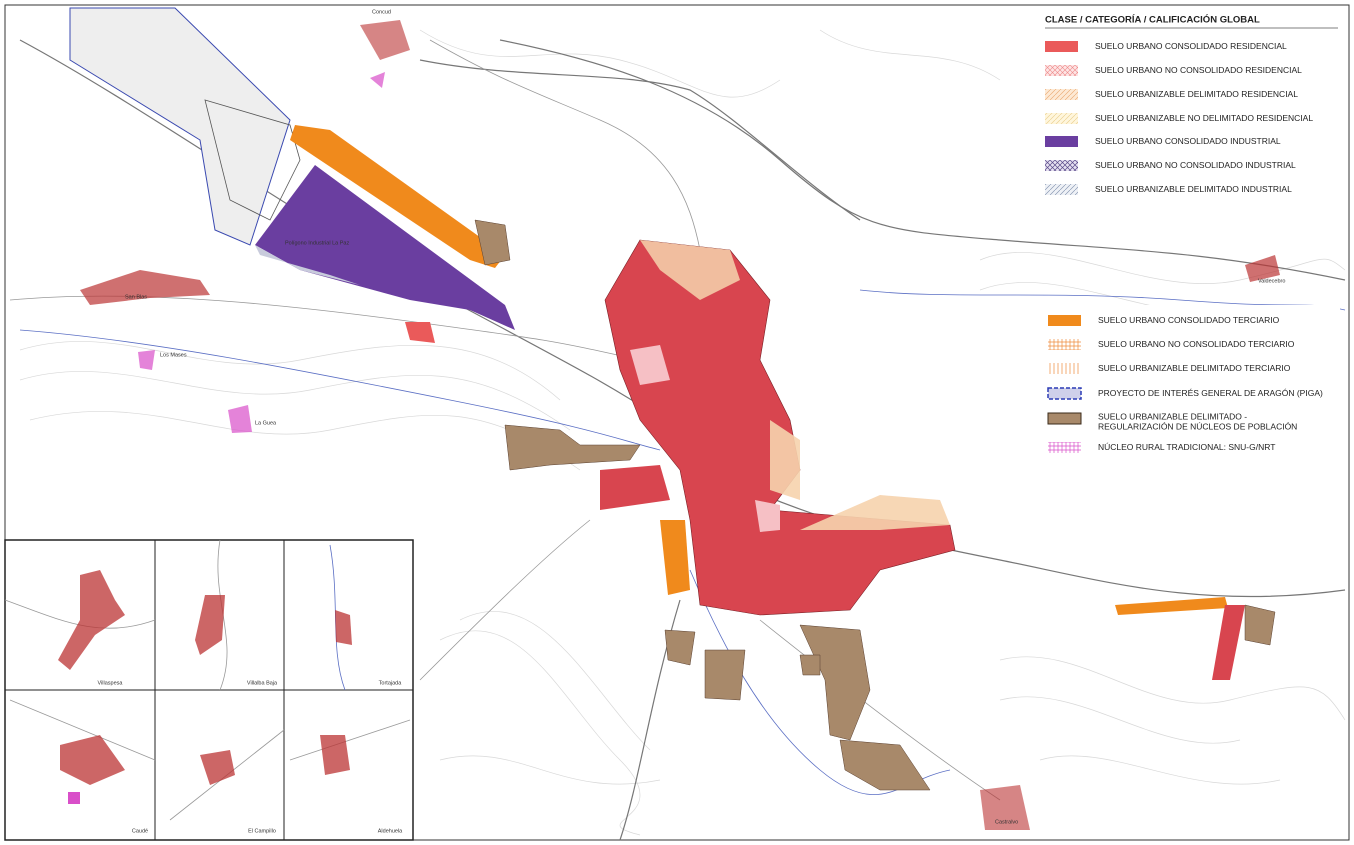  I want to click on legend-label: SUELO URBANIZABLE DELIMITADO TERCIARIO, so click(1194, 368).